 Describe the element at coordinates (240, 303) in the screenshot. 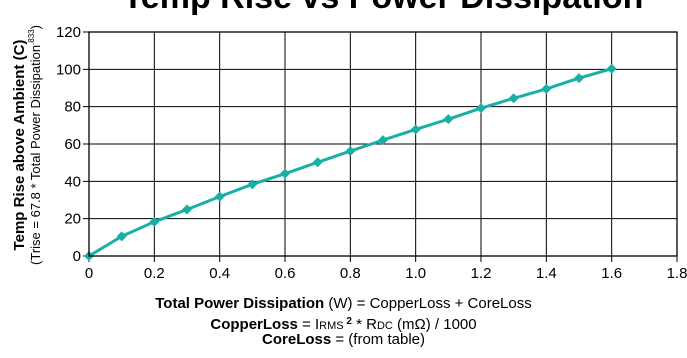

I see `caption-power-label: Total Power Dissipation` at that location.